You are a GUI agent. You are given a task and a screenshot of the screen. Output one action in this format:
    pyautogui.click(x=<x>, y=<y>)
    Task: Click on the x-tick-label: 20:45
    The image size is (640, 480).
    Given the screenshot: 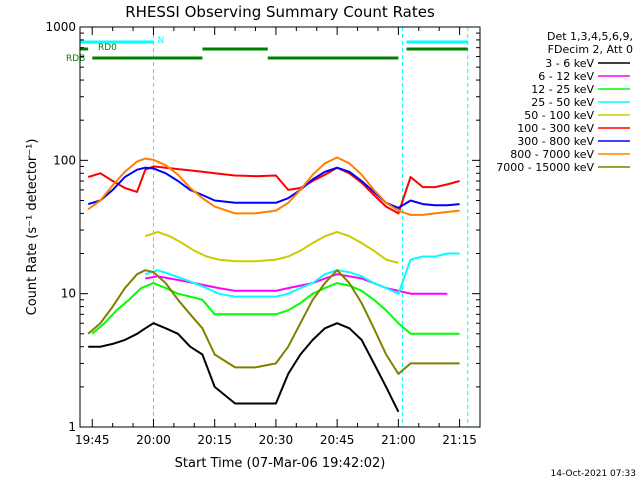 What is the action you would take?
    pyautogui.click(x=337, y=440)
    